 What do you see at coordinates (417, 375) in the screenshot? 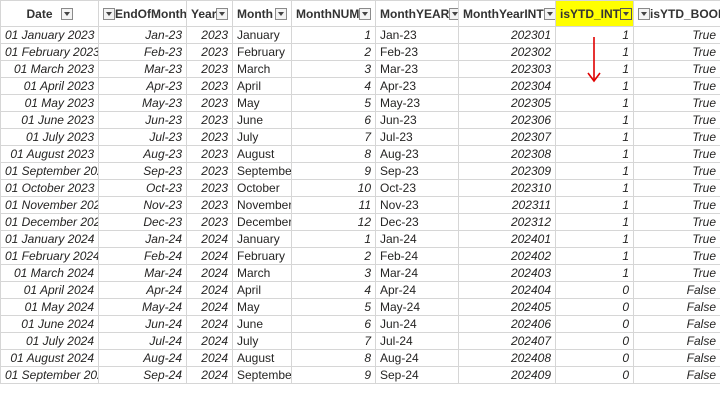
I see `cell-monthyear: Sep-24` at bounding box center [417, 375].